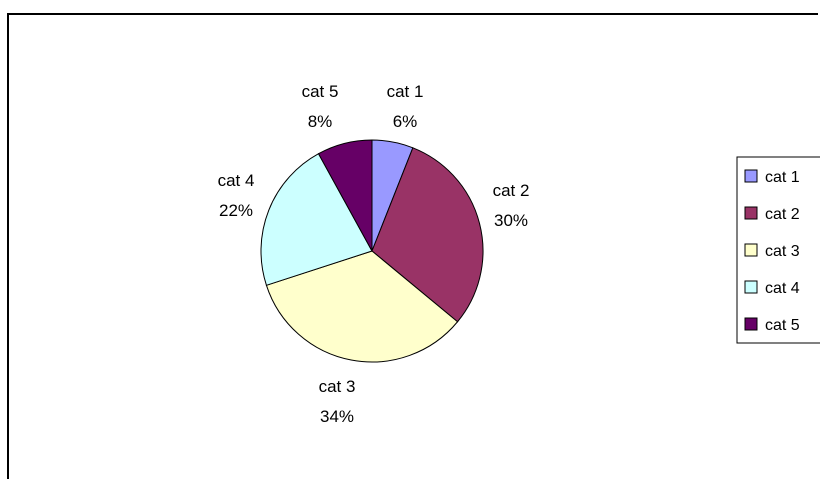  What do you see at coordinates (511, 220) in the screenshot?
I see `data-label-percent-2: 30%` at bounding box center [511, 220].